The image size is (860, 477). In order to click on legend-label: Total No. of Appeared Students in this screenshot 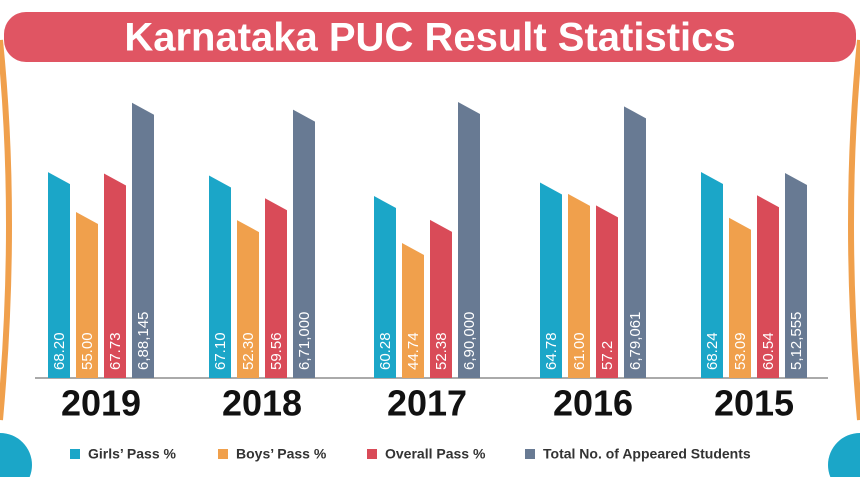, I will do `click(647, 454)`.